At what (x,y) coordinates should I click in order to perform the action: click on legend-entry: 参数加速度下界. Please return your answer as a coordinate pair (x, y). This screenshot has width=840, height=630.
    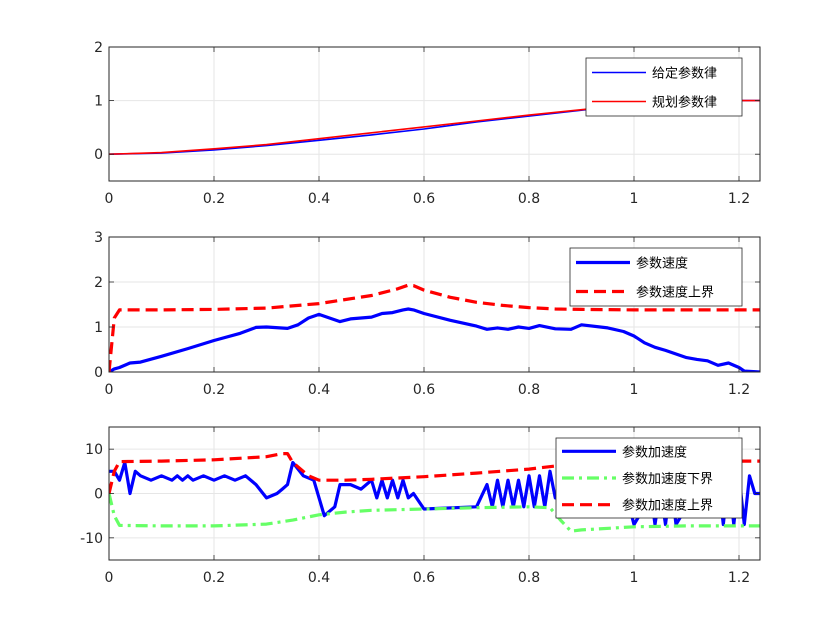
    Looking at the image, I should click on (667, 479).